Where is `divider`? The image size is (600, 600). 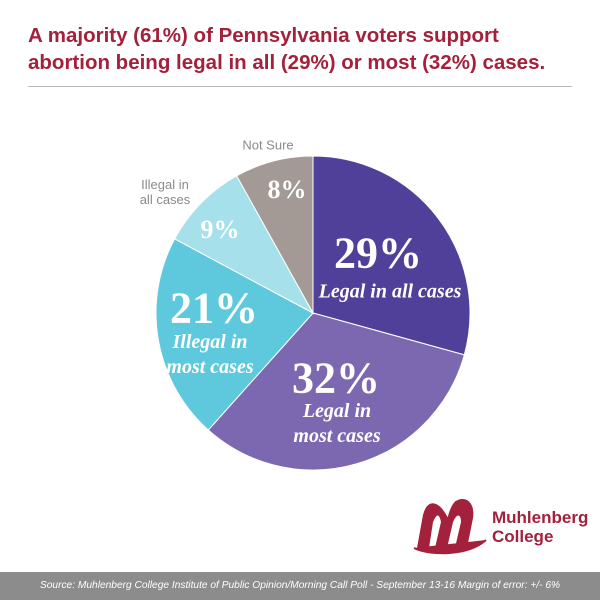
divider is located at coordinates (300, 86).